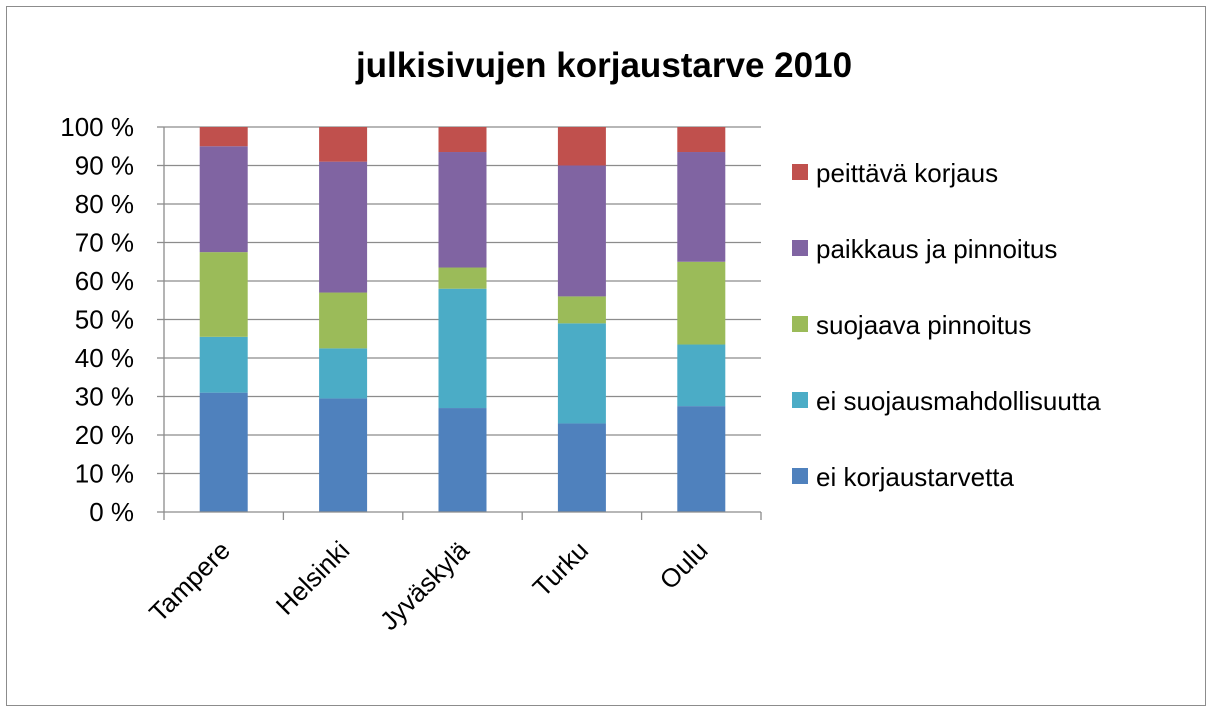 The height and width of the screenshot is (714, 1214). Describe the element at coordinates (907, 173) in the screenshot. I see `legend-label: peittävä korjaus` at that location.